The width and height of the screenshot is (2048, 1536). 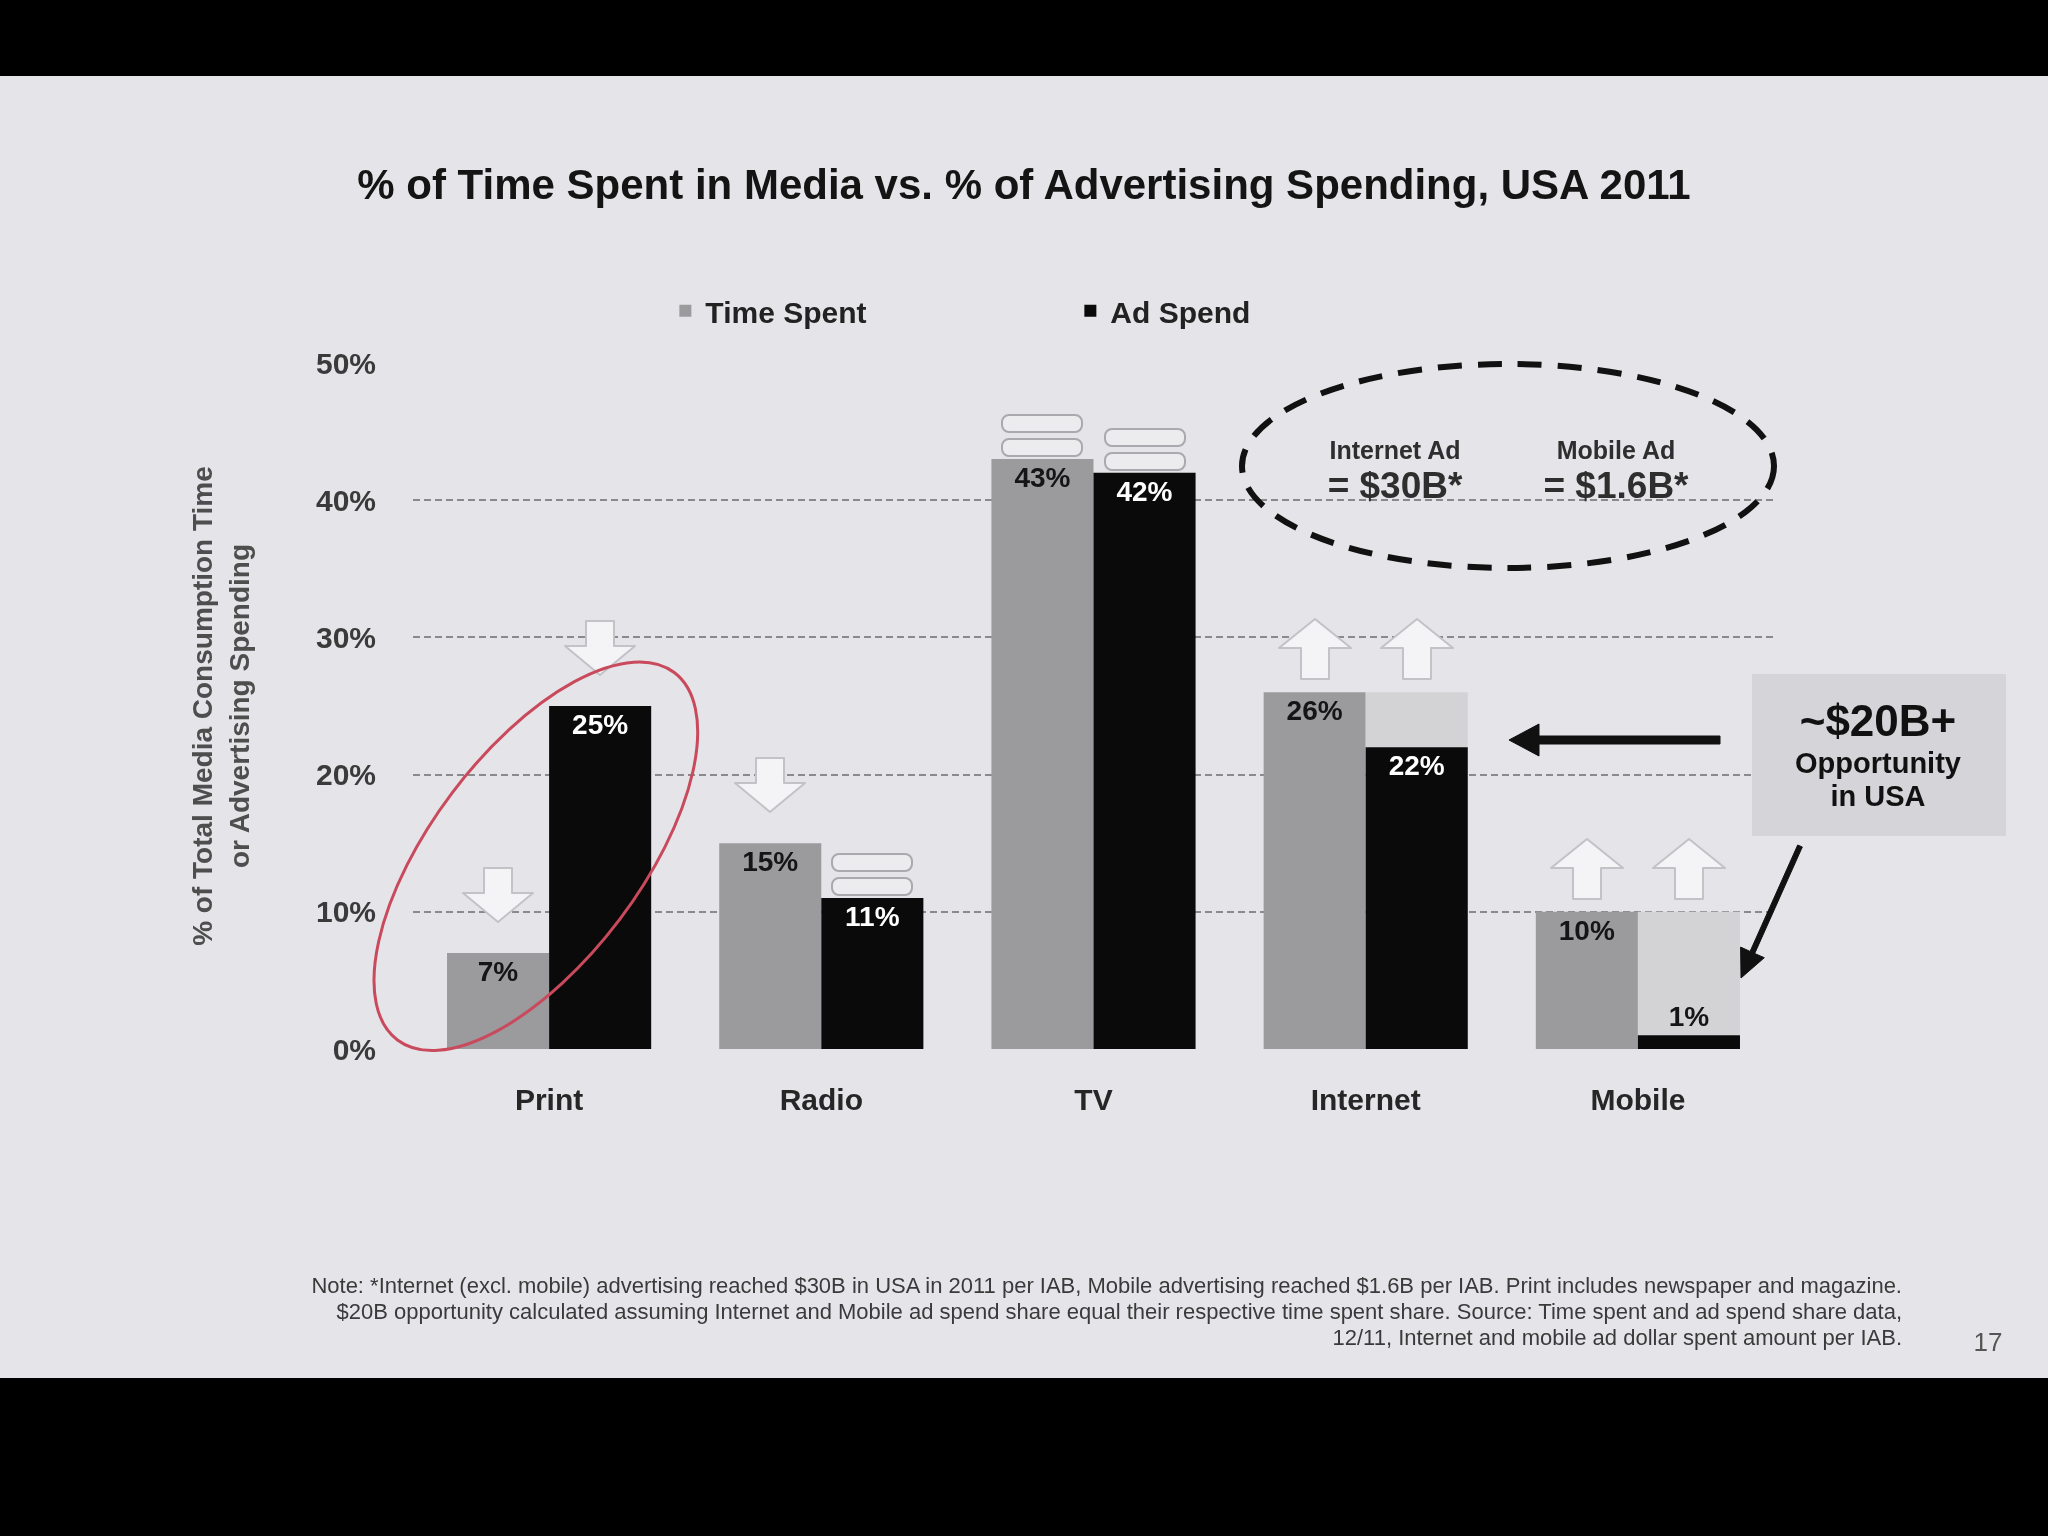 What do you see at coordinates (1093, 1099) in the screenshot?
I see `x-tick-label: TV` at bounding box center [1093, 1099].